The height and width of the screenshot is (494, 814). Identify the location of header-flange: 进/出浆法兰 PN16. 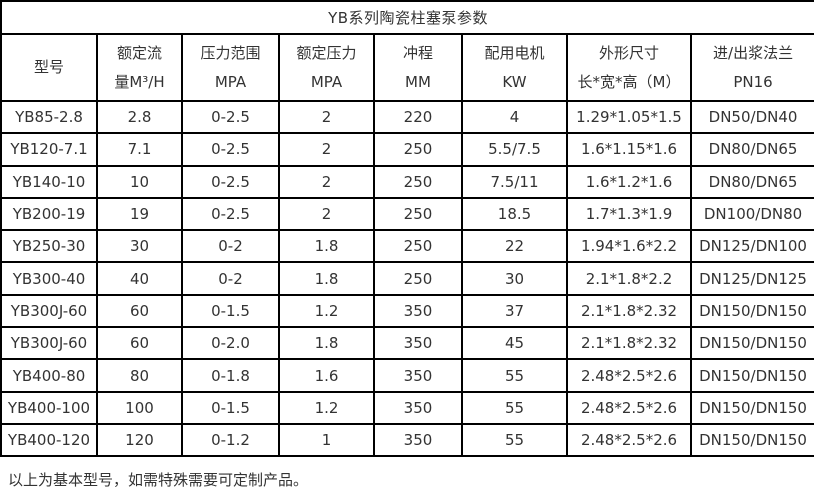
(751, 67).